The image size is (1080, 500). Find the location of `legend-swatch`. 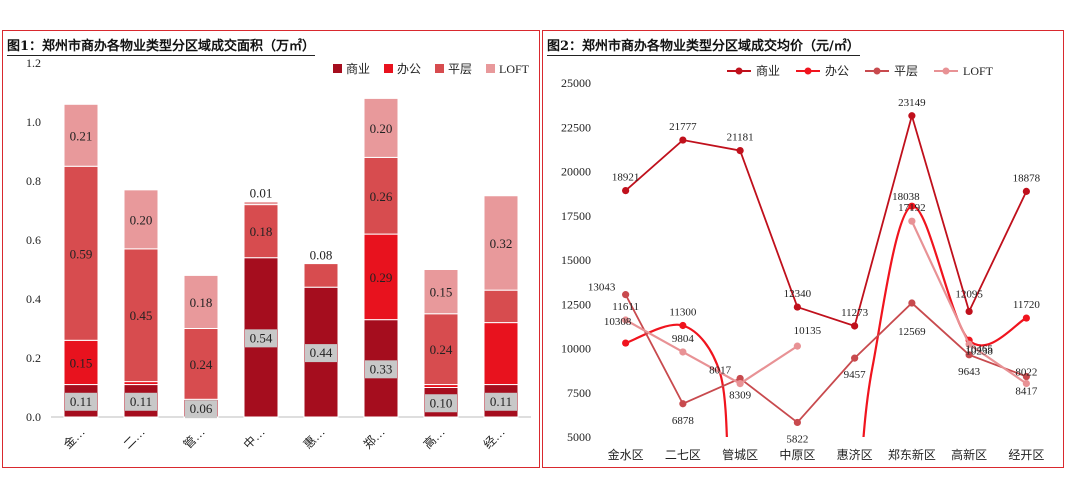

legend-swatch is located at coordinates (388, 68).